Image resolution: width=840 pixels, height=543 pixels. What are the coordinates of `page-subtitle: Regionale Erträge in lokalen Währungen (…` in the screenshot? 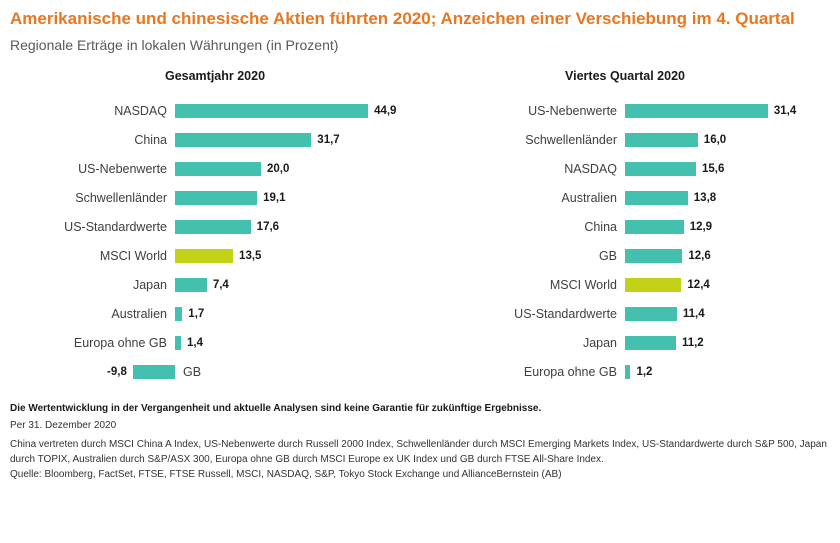 It's located at (174, 44).